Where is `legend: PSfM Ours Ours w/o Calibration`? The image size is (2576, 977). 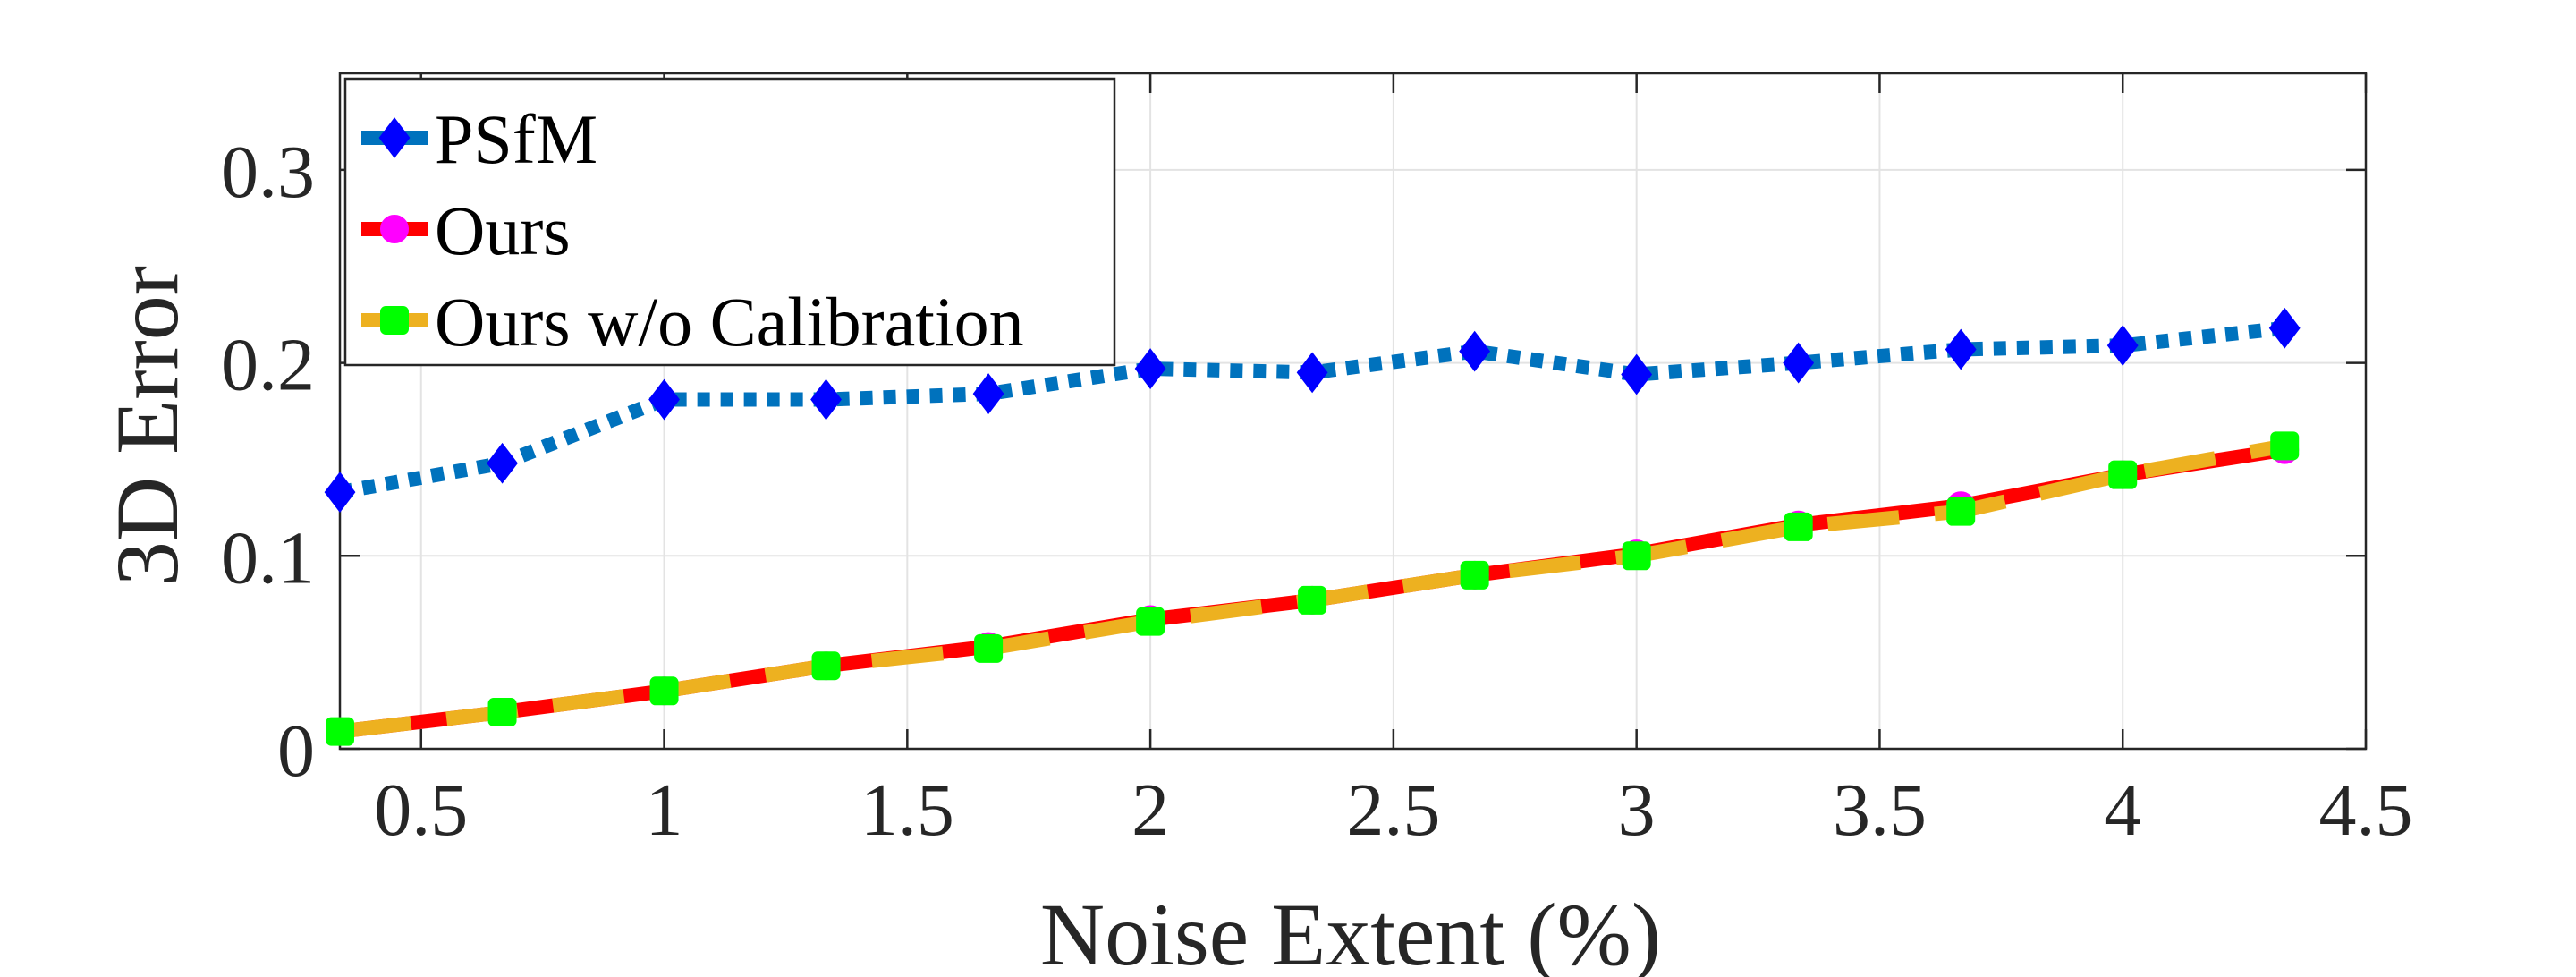
legend: PSfM Ours Ours w/o Calibration is located at coordinates (729, 222).